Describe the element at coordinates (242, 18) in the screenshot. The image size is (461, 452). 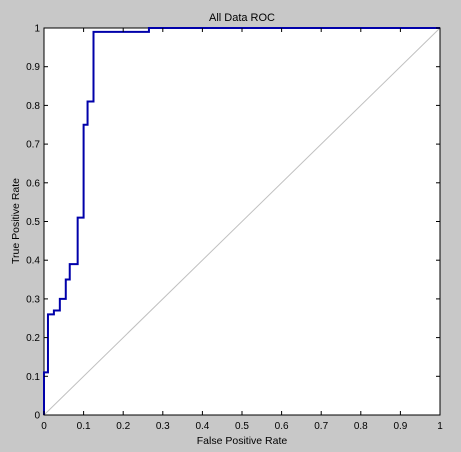
I see `chart-title: All Data ROC` at that location.